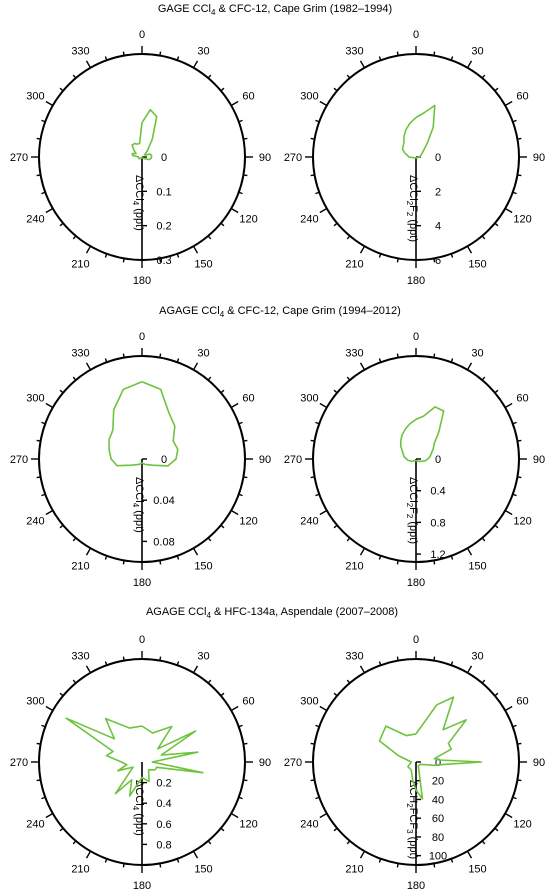 The height and width of the screenshot is (893, 548). What do you see at coordinates (142, 281) in the screenshot?
I see `angle-label-180: 180` at bounding box center [142, 281].